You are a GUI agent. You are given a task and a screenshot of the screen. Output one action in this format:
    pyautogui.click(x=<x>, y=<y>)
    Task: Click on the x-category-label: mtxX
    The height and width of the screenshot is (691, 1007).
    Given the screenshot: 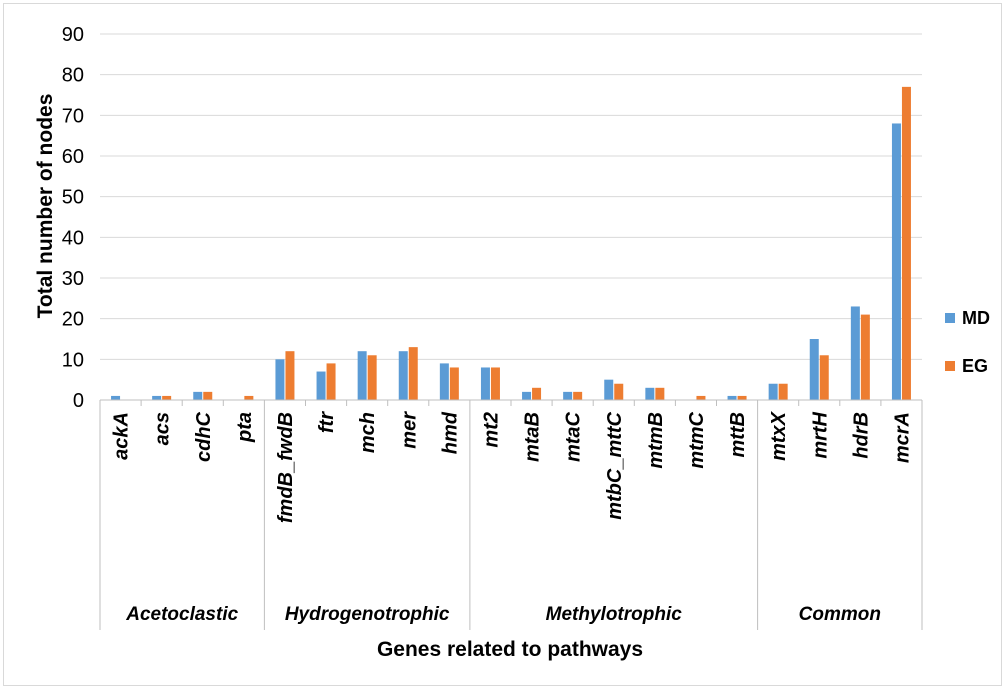 What is the action you would take?
    pyautogui.click(x=779, y=435)
    